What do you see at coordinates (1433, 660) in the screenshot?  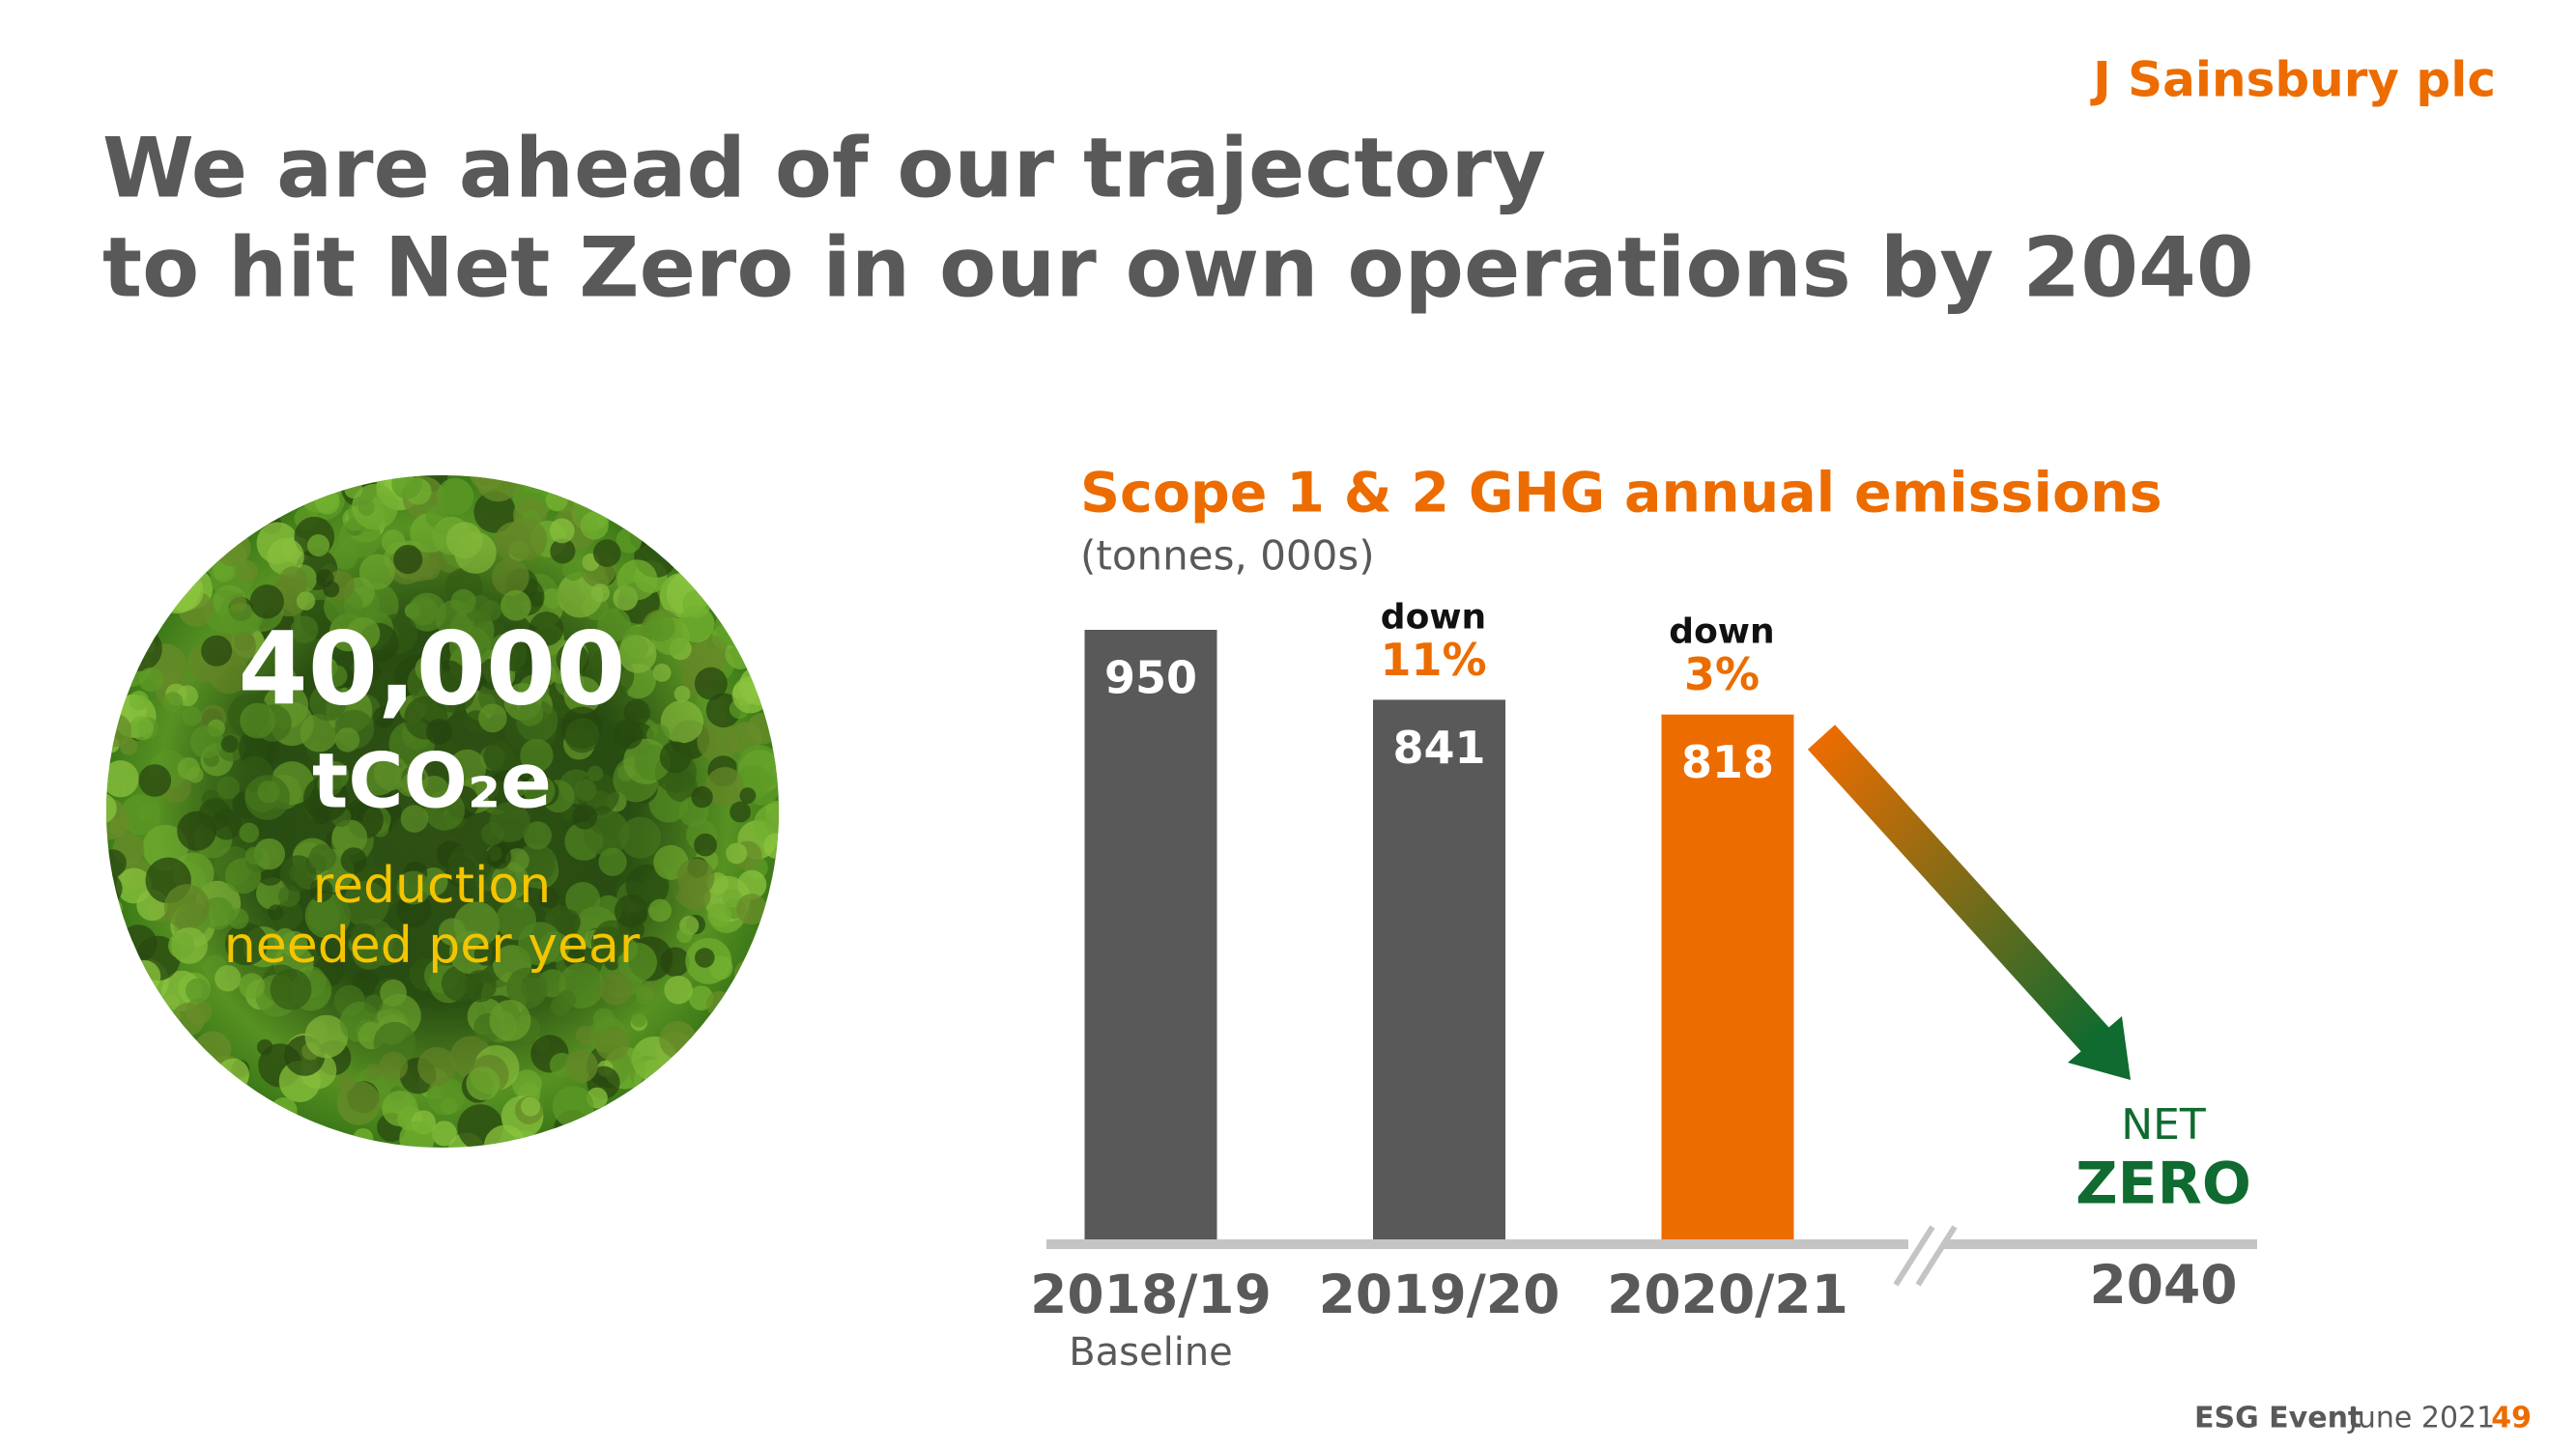 I see `change-value: 11%` at bounding box center [1433, 660].